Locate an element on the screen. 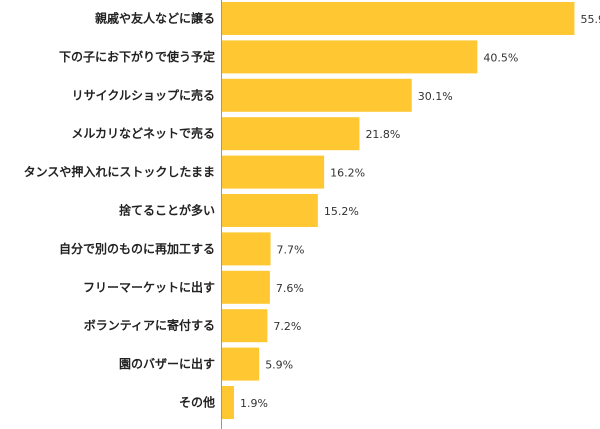  value-label: 40.5% is located at coordinates (500, 57).